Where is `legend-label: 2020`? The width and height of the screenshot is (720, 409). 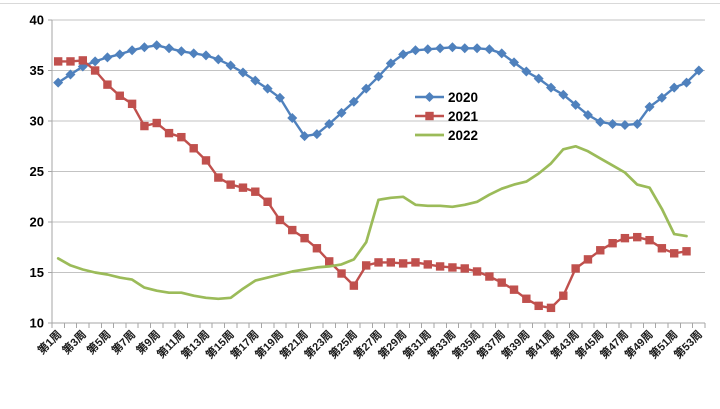
legend-label: 2020 is located at coordinates (463, 97).